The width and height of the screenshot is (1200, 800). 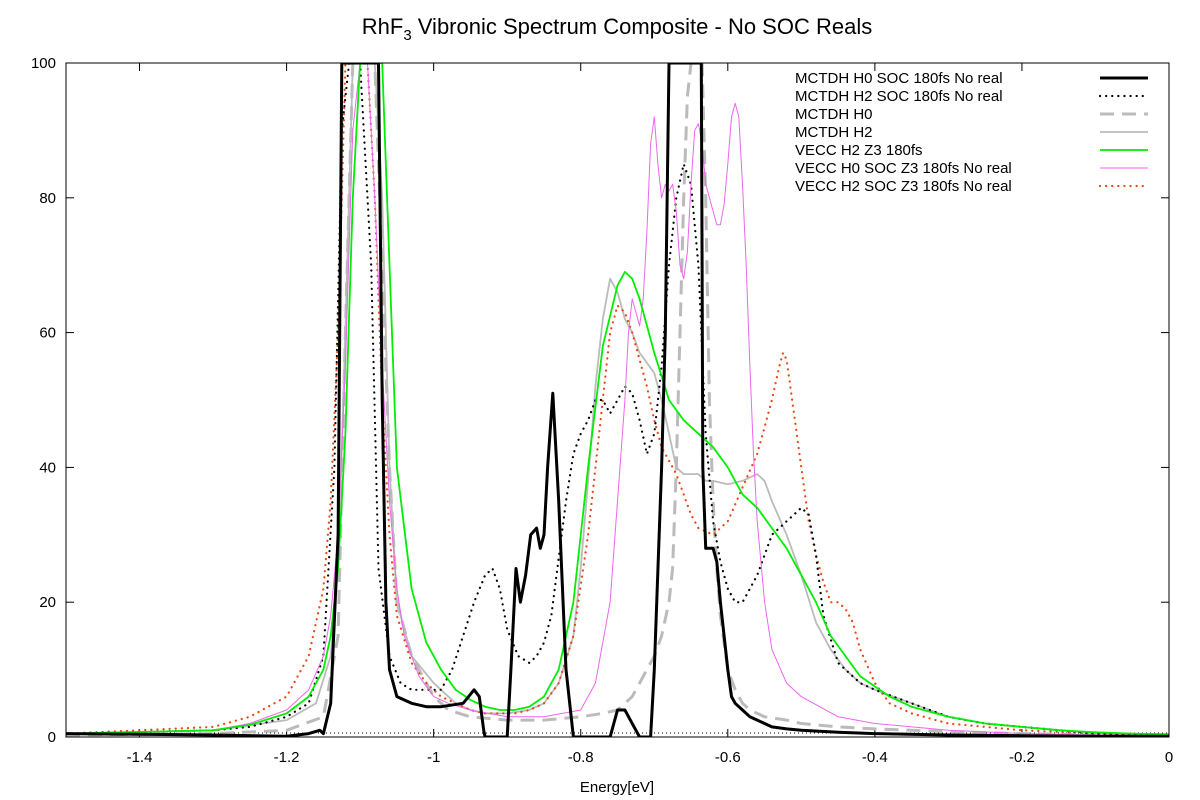 What do you see at coordinates (47, 467) in the screenshot?
I see `y-tick-label: 40` at bounding box center [47, 467].